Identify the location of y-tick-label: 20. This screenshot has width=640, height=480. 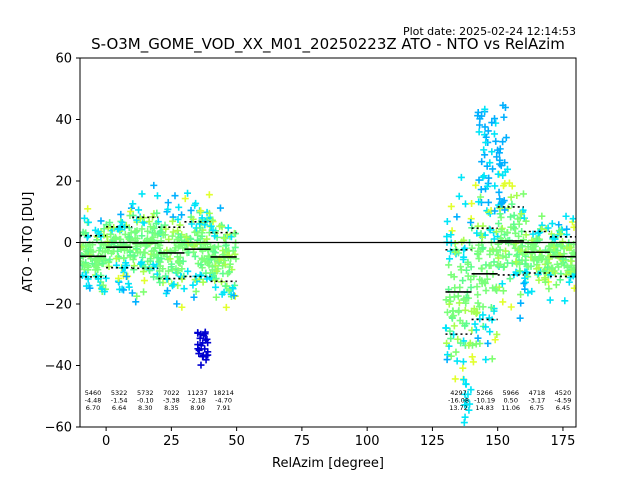
(63, 182).